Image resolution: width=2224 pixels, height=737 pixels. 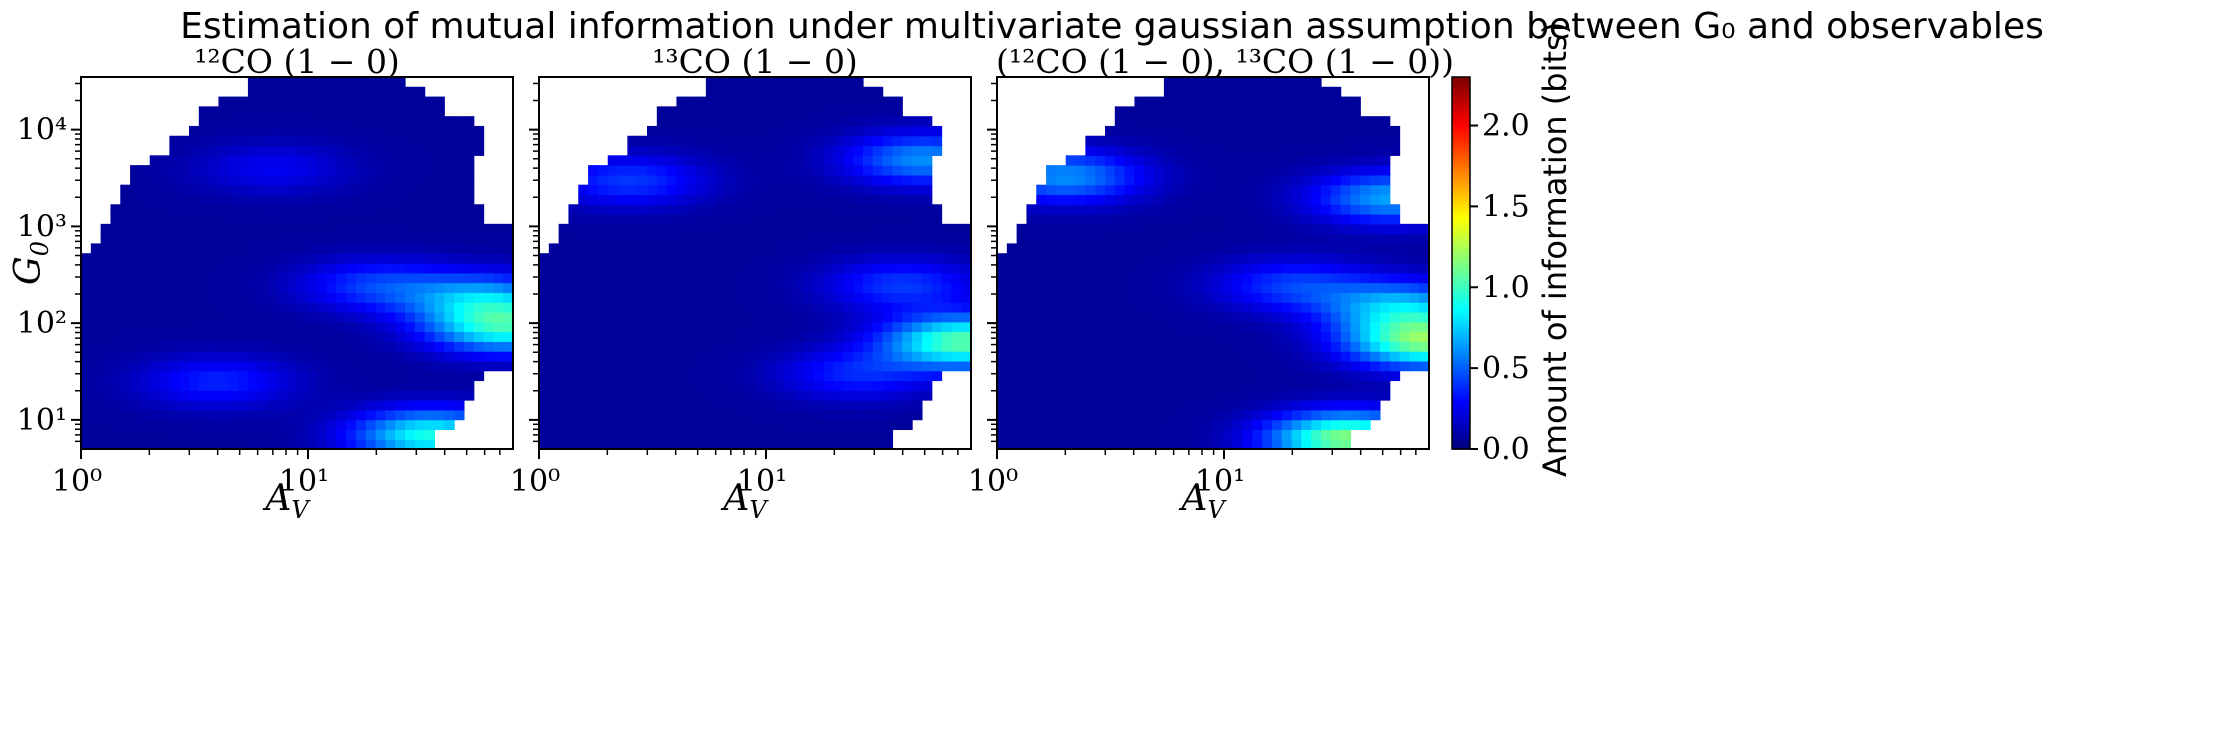 What do you see at coordinates (1506, 449) in the screenshot?
I see `colorbar-tick-label: 0.0` at bounding box center [1506, 449].